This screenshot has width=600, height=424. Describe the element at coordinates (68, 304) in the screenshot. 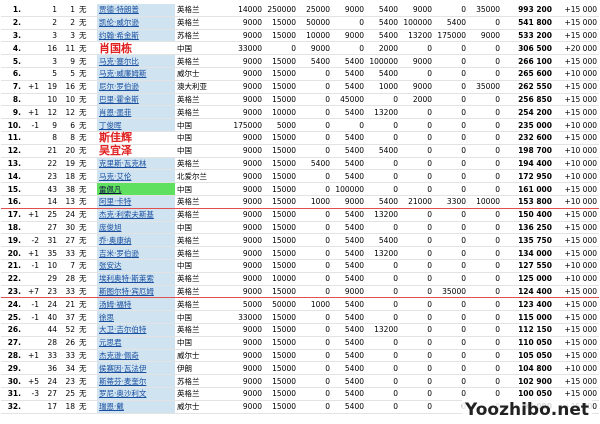

I see `table-cell: 21` at that location.